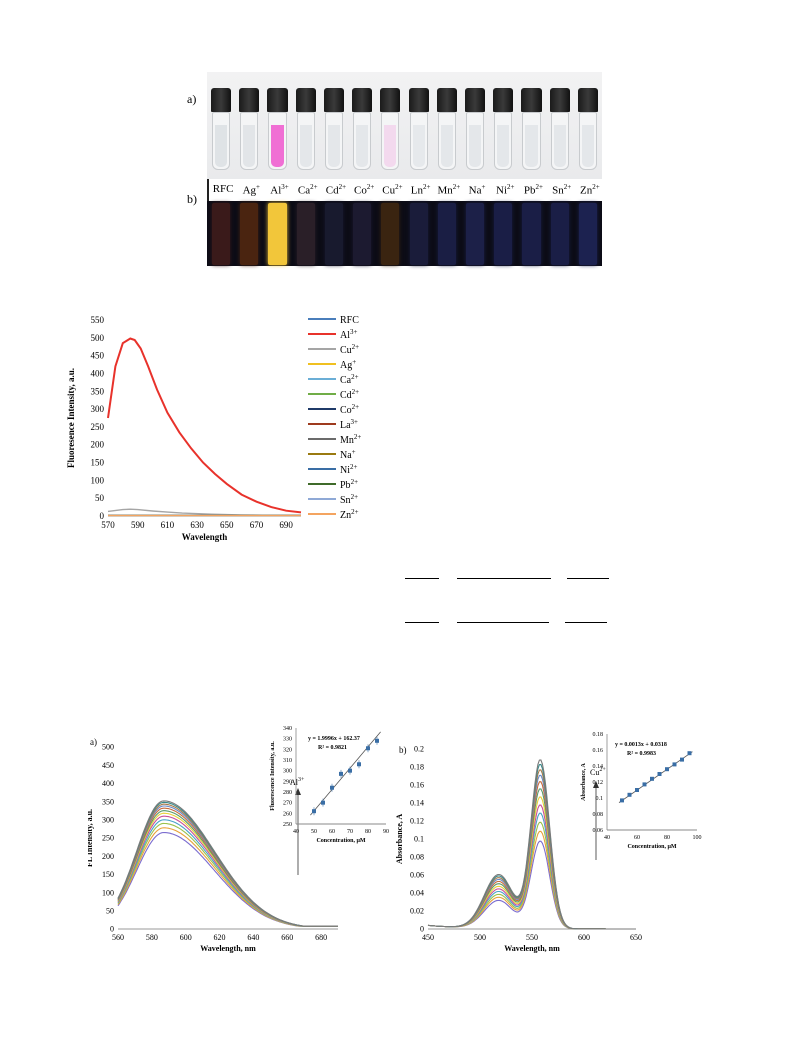  What do you see at coordinates (91, 838) in the screenshot?
I see `y-axis-label: FL Intensity, a.u.` at bounding box center [91, 838].